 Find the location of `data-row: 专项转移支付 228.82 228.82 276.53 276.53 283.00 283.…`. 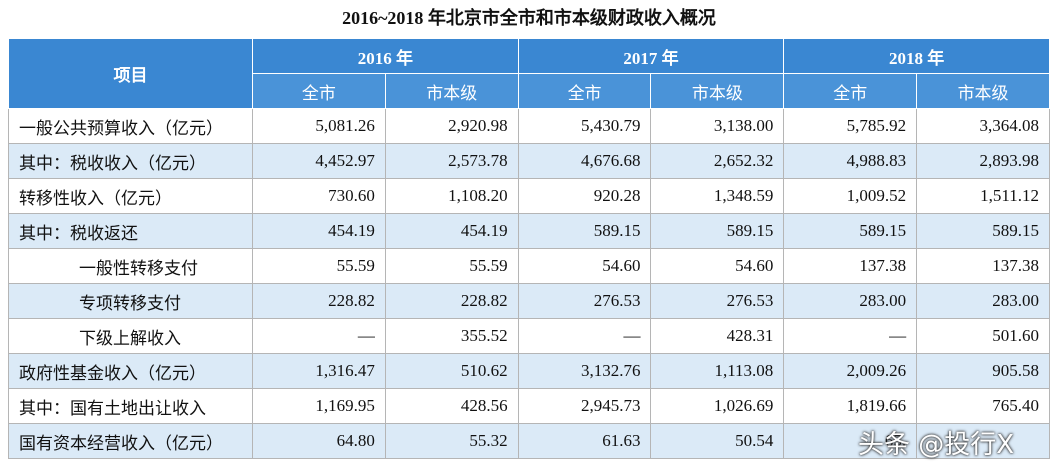

data-row: 专项转移支付 228.82 228.82 276.53 276.53 283.00 283.… is located at coordinates (529, 301).